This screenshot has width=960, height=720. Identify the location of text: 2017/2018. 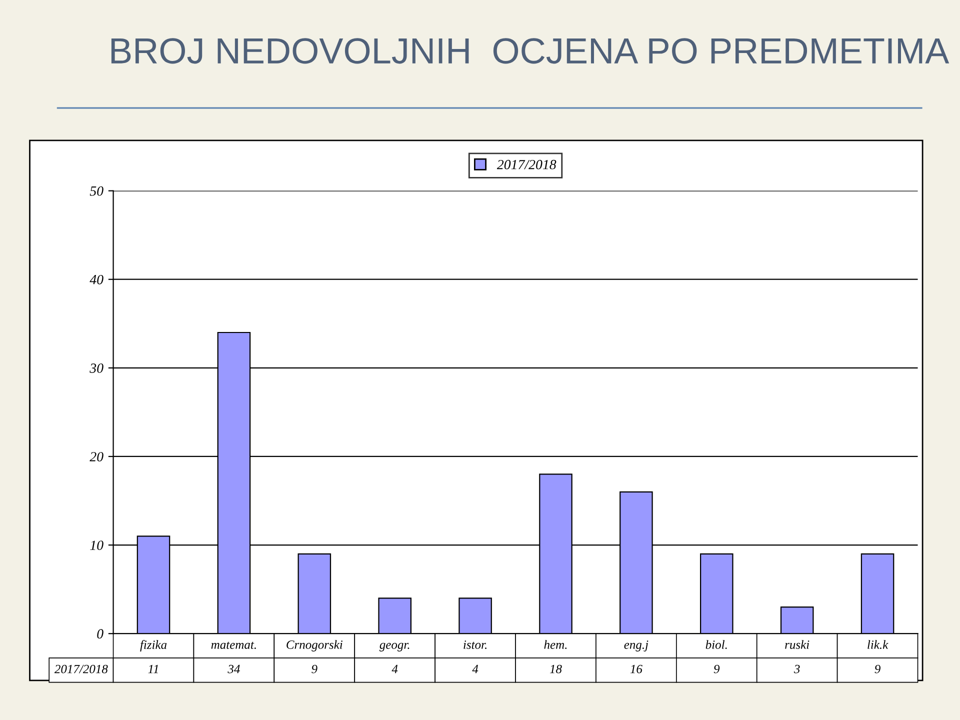
(81, 669).